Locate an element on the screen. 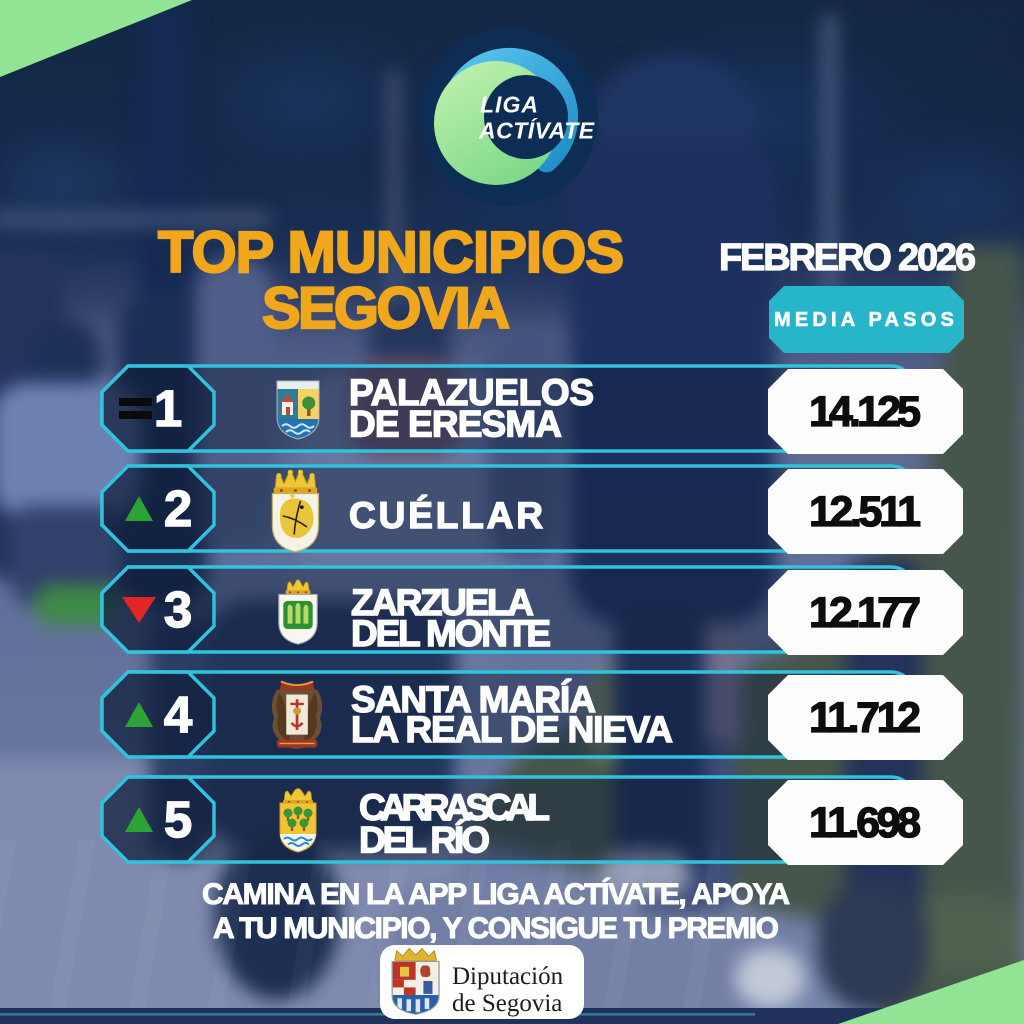 The width and height of the screenshot is (1024, 1024). svg-text: 5 is located at coordinates (178, 819).